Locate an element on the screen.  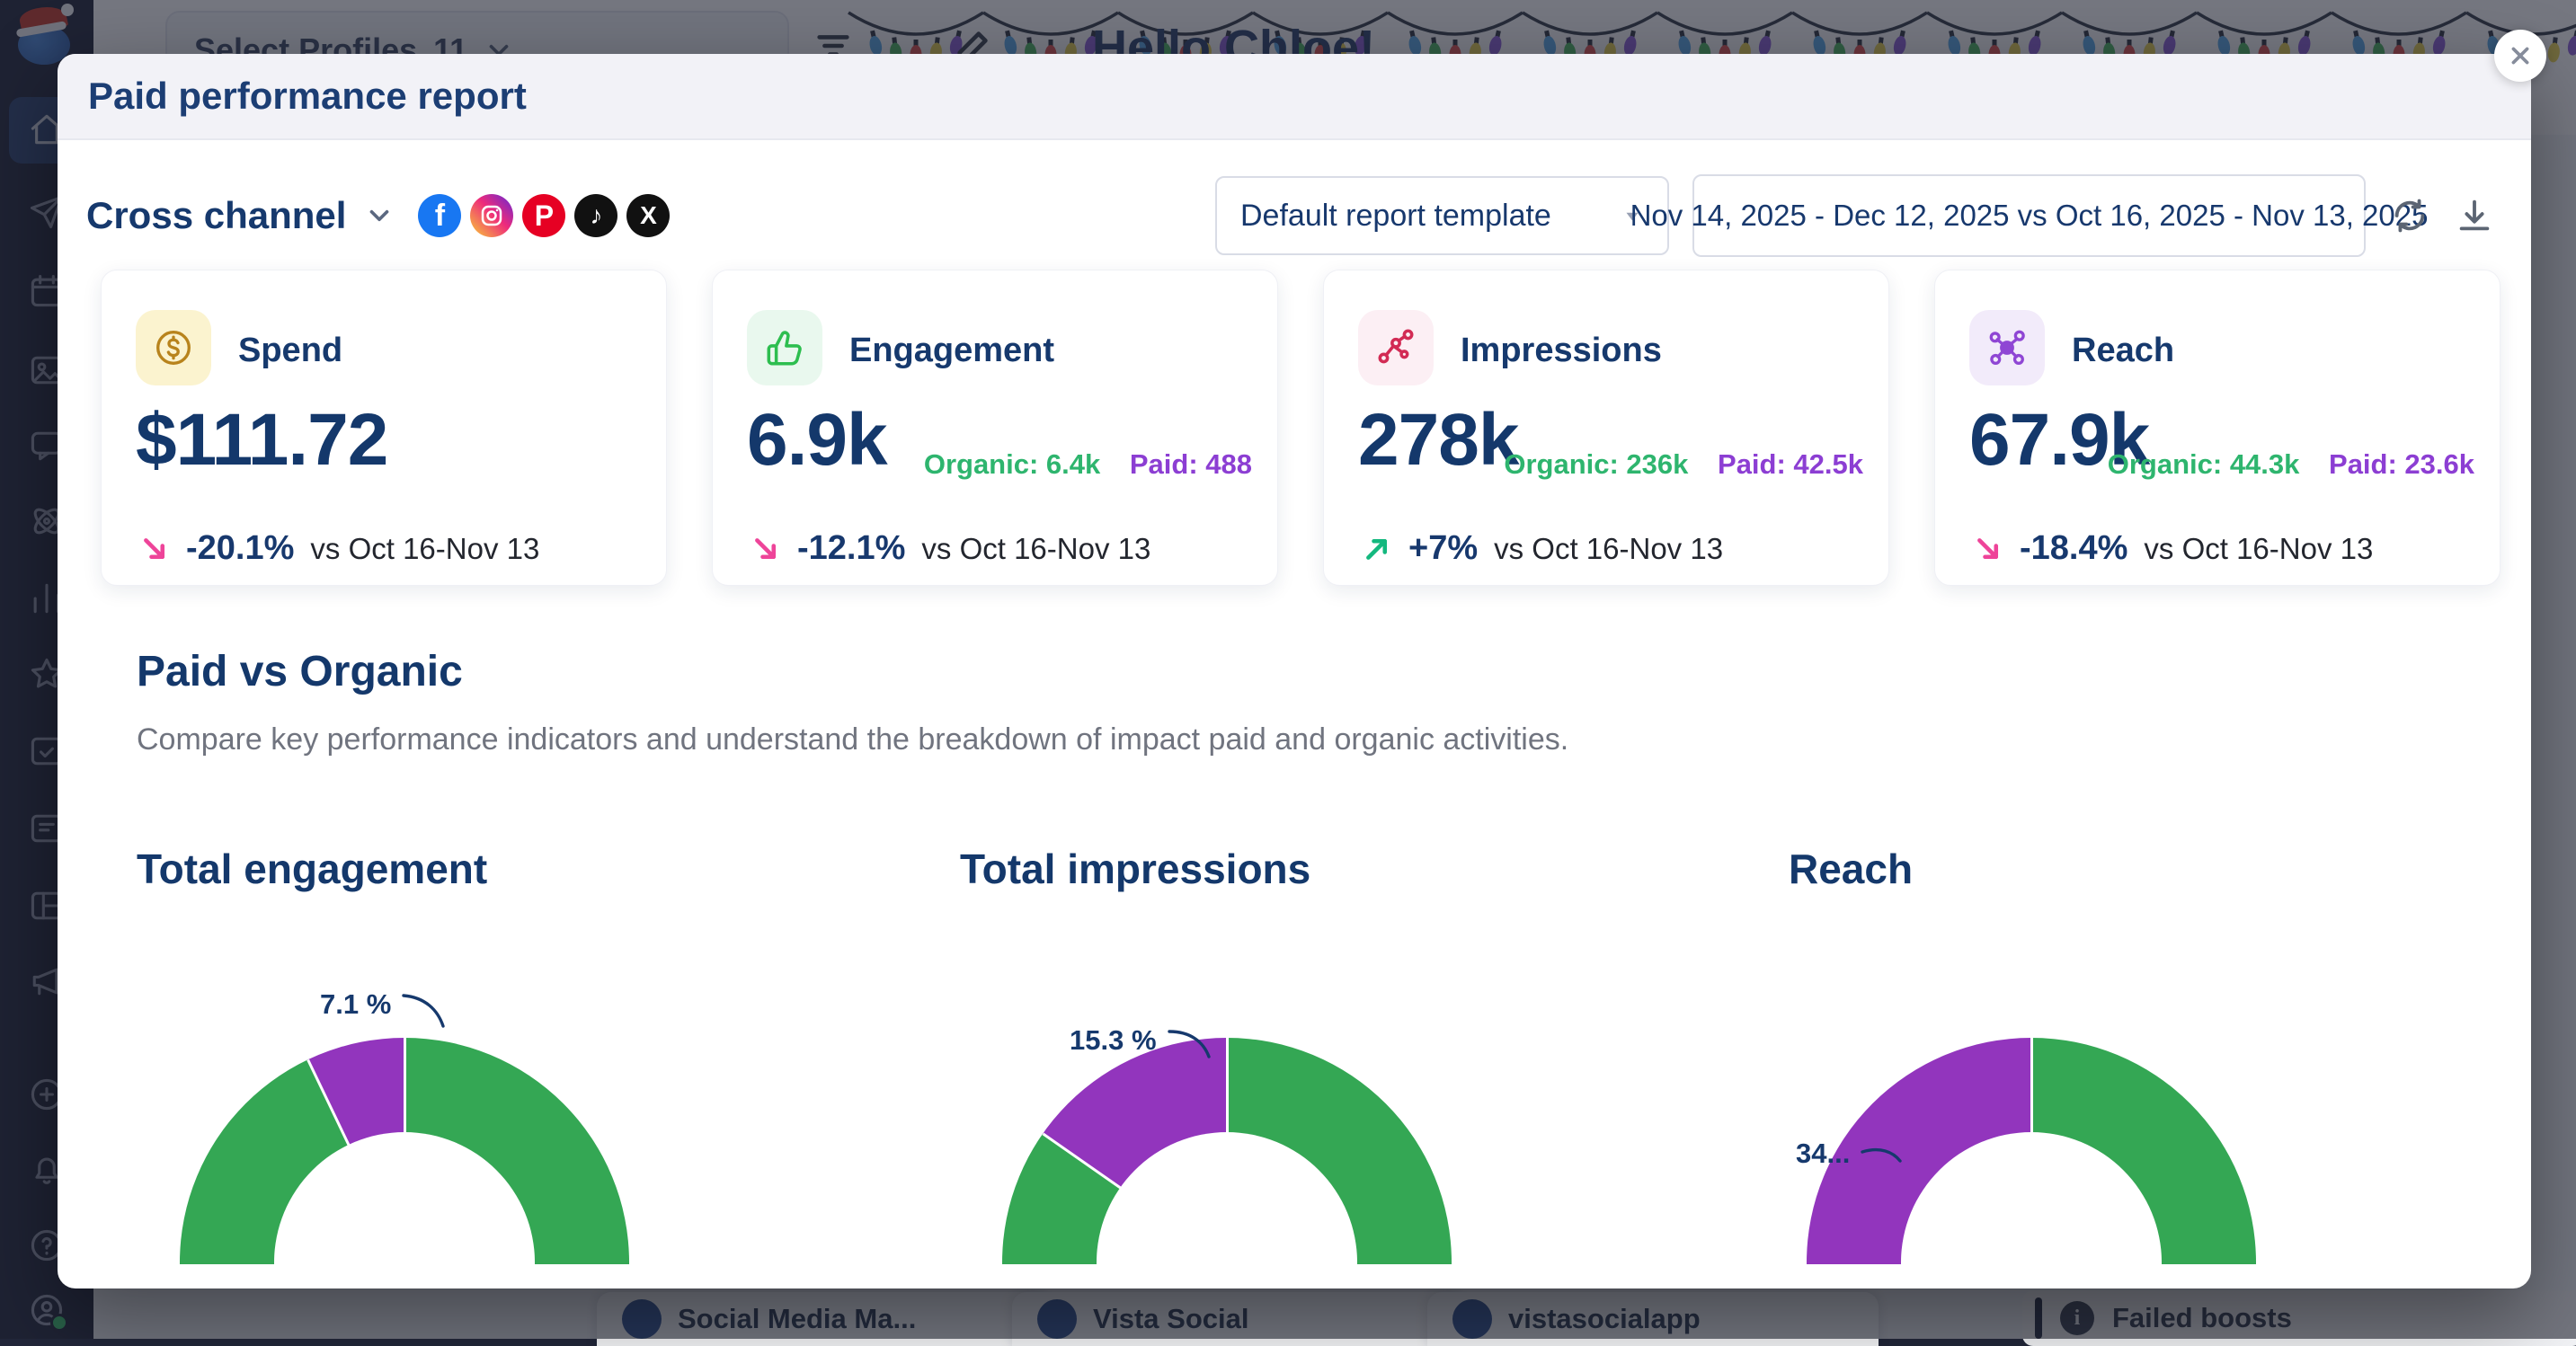
trend-up-icon is located at coordinates (1377, 549).